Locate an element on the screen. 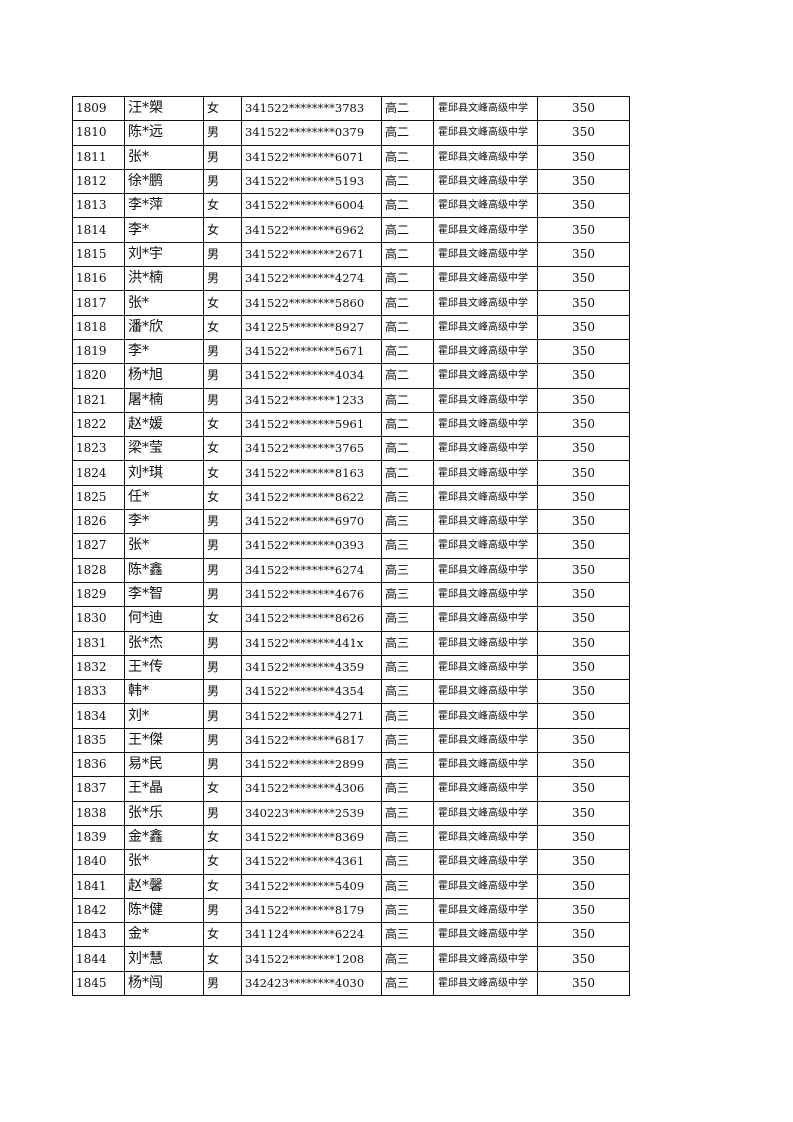 Image resolution: width=793 pixels, height=1122 pixels. number-cell: 1834 is located at coordinates (98, 716).